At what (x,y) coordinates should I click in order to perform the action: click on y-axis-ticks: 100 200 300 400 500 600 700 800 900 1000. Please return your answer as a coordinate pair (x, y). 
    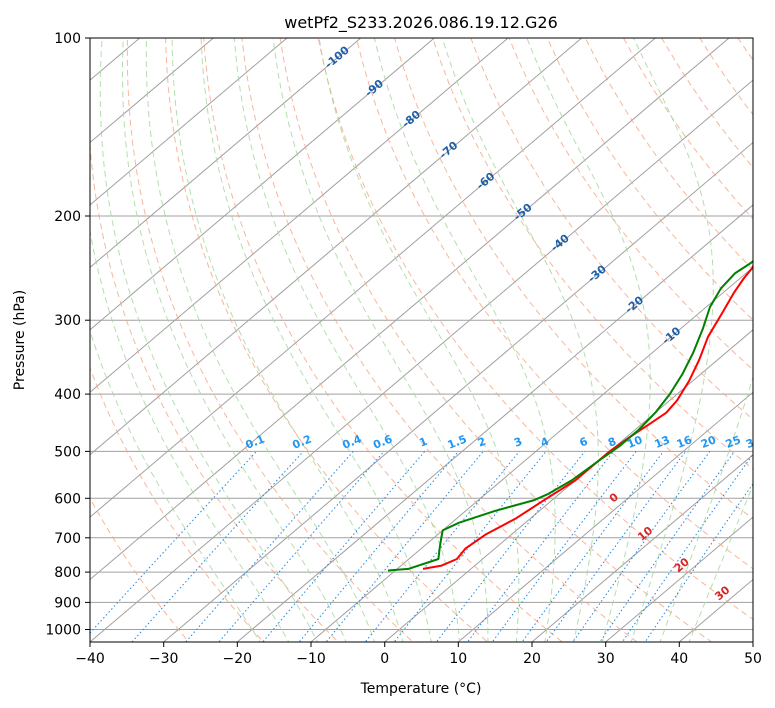
    Looking at the image, I should click on (67, 335).